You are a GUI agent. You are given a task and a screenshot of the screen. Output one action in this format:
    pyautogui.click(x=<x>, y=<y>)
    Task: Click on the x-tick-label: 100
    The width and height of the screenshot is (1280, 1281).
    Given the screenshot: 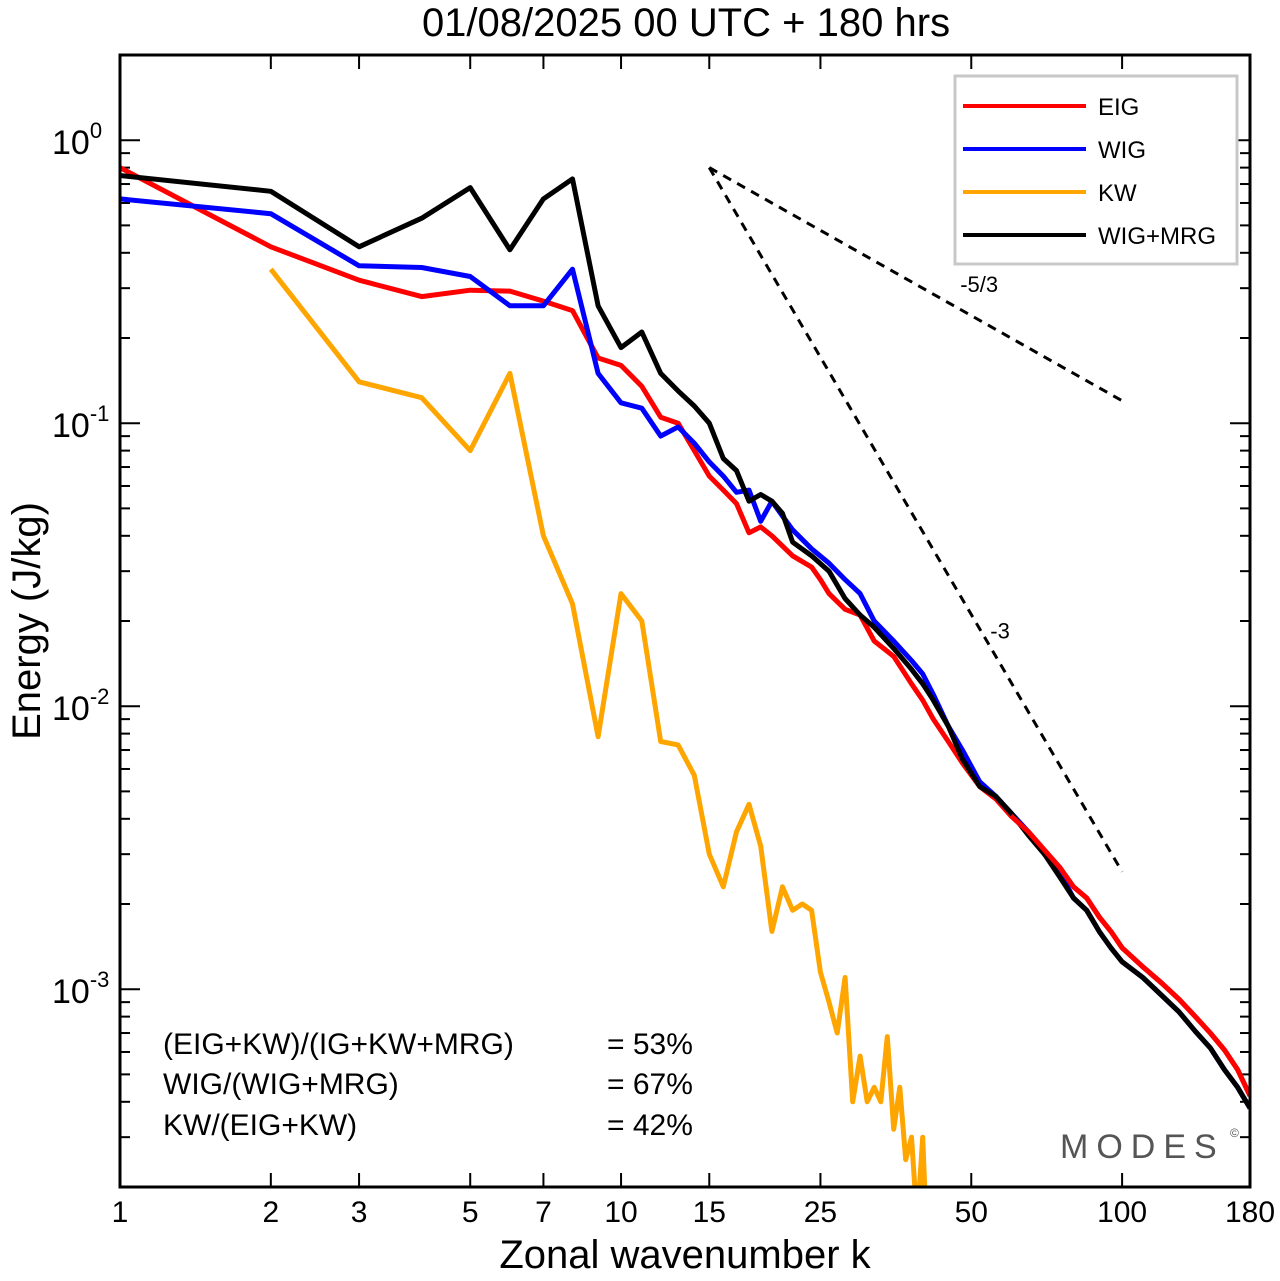 What is the action you would take?
    pyautogui.click(x=1122, y=1212)
    